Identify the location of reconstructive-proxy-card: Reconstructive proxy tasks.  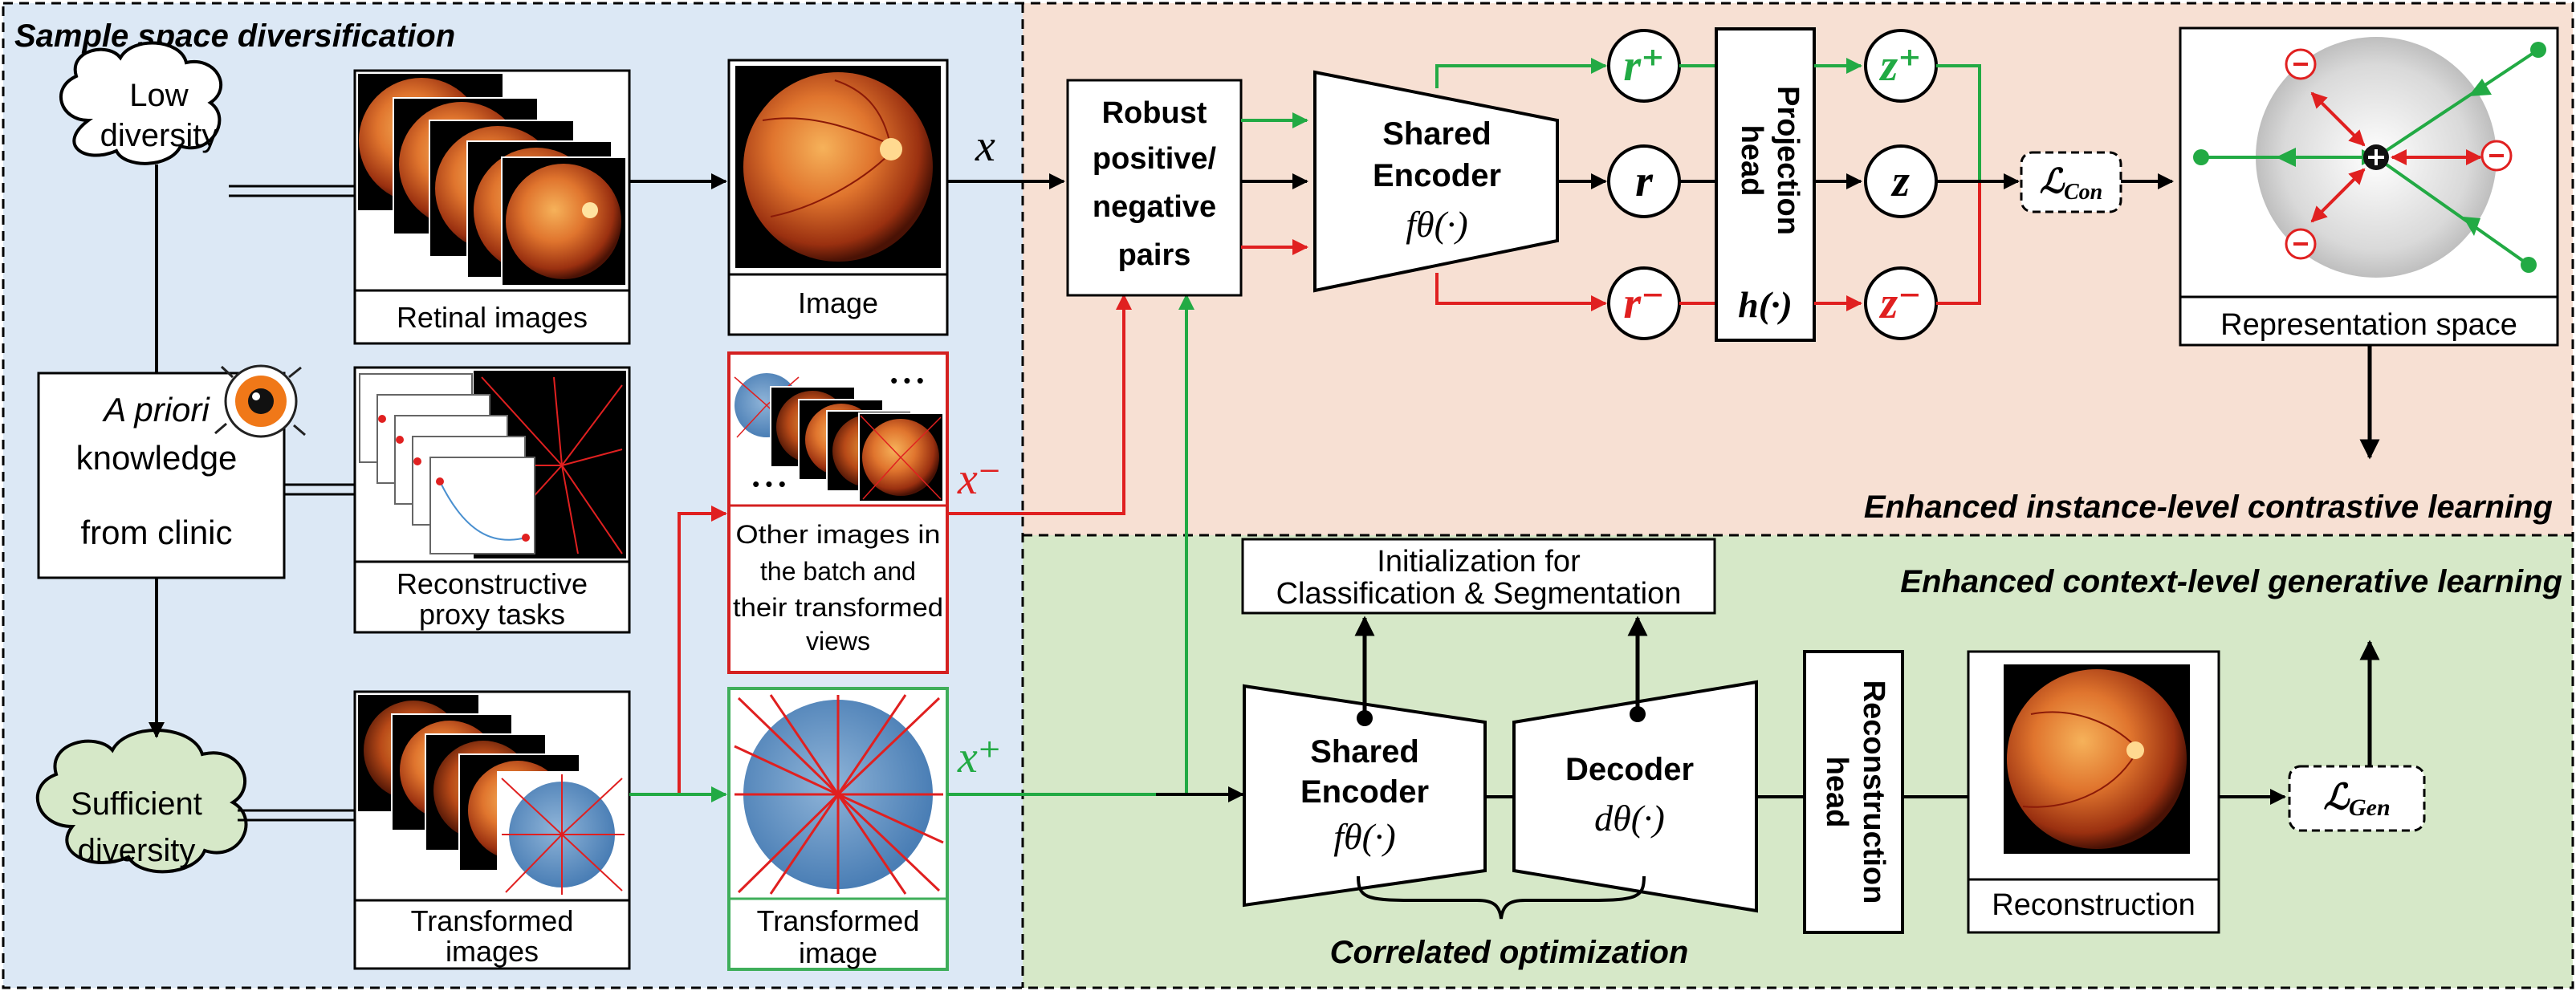
(492, 500).